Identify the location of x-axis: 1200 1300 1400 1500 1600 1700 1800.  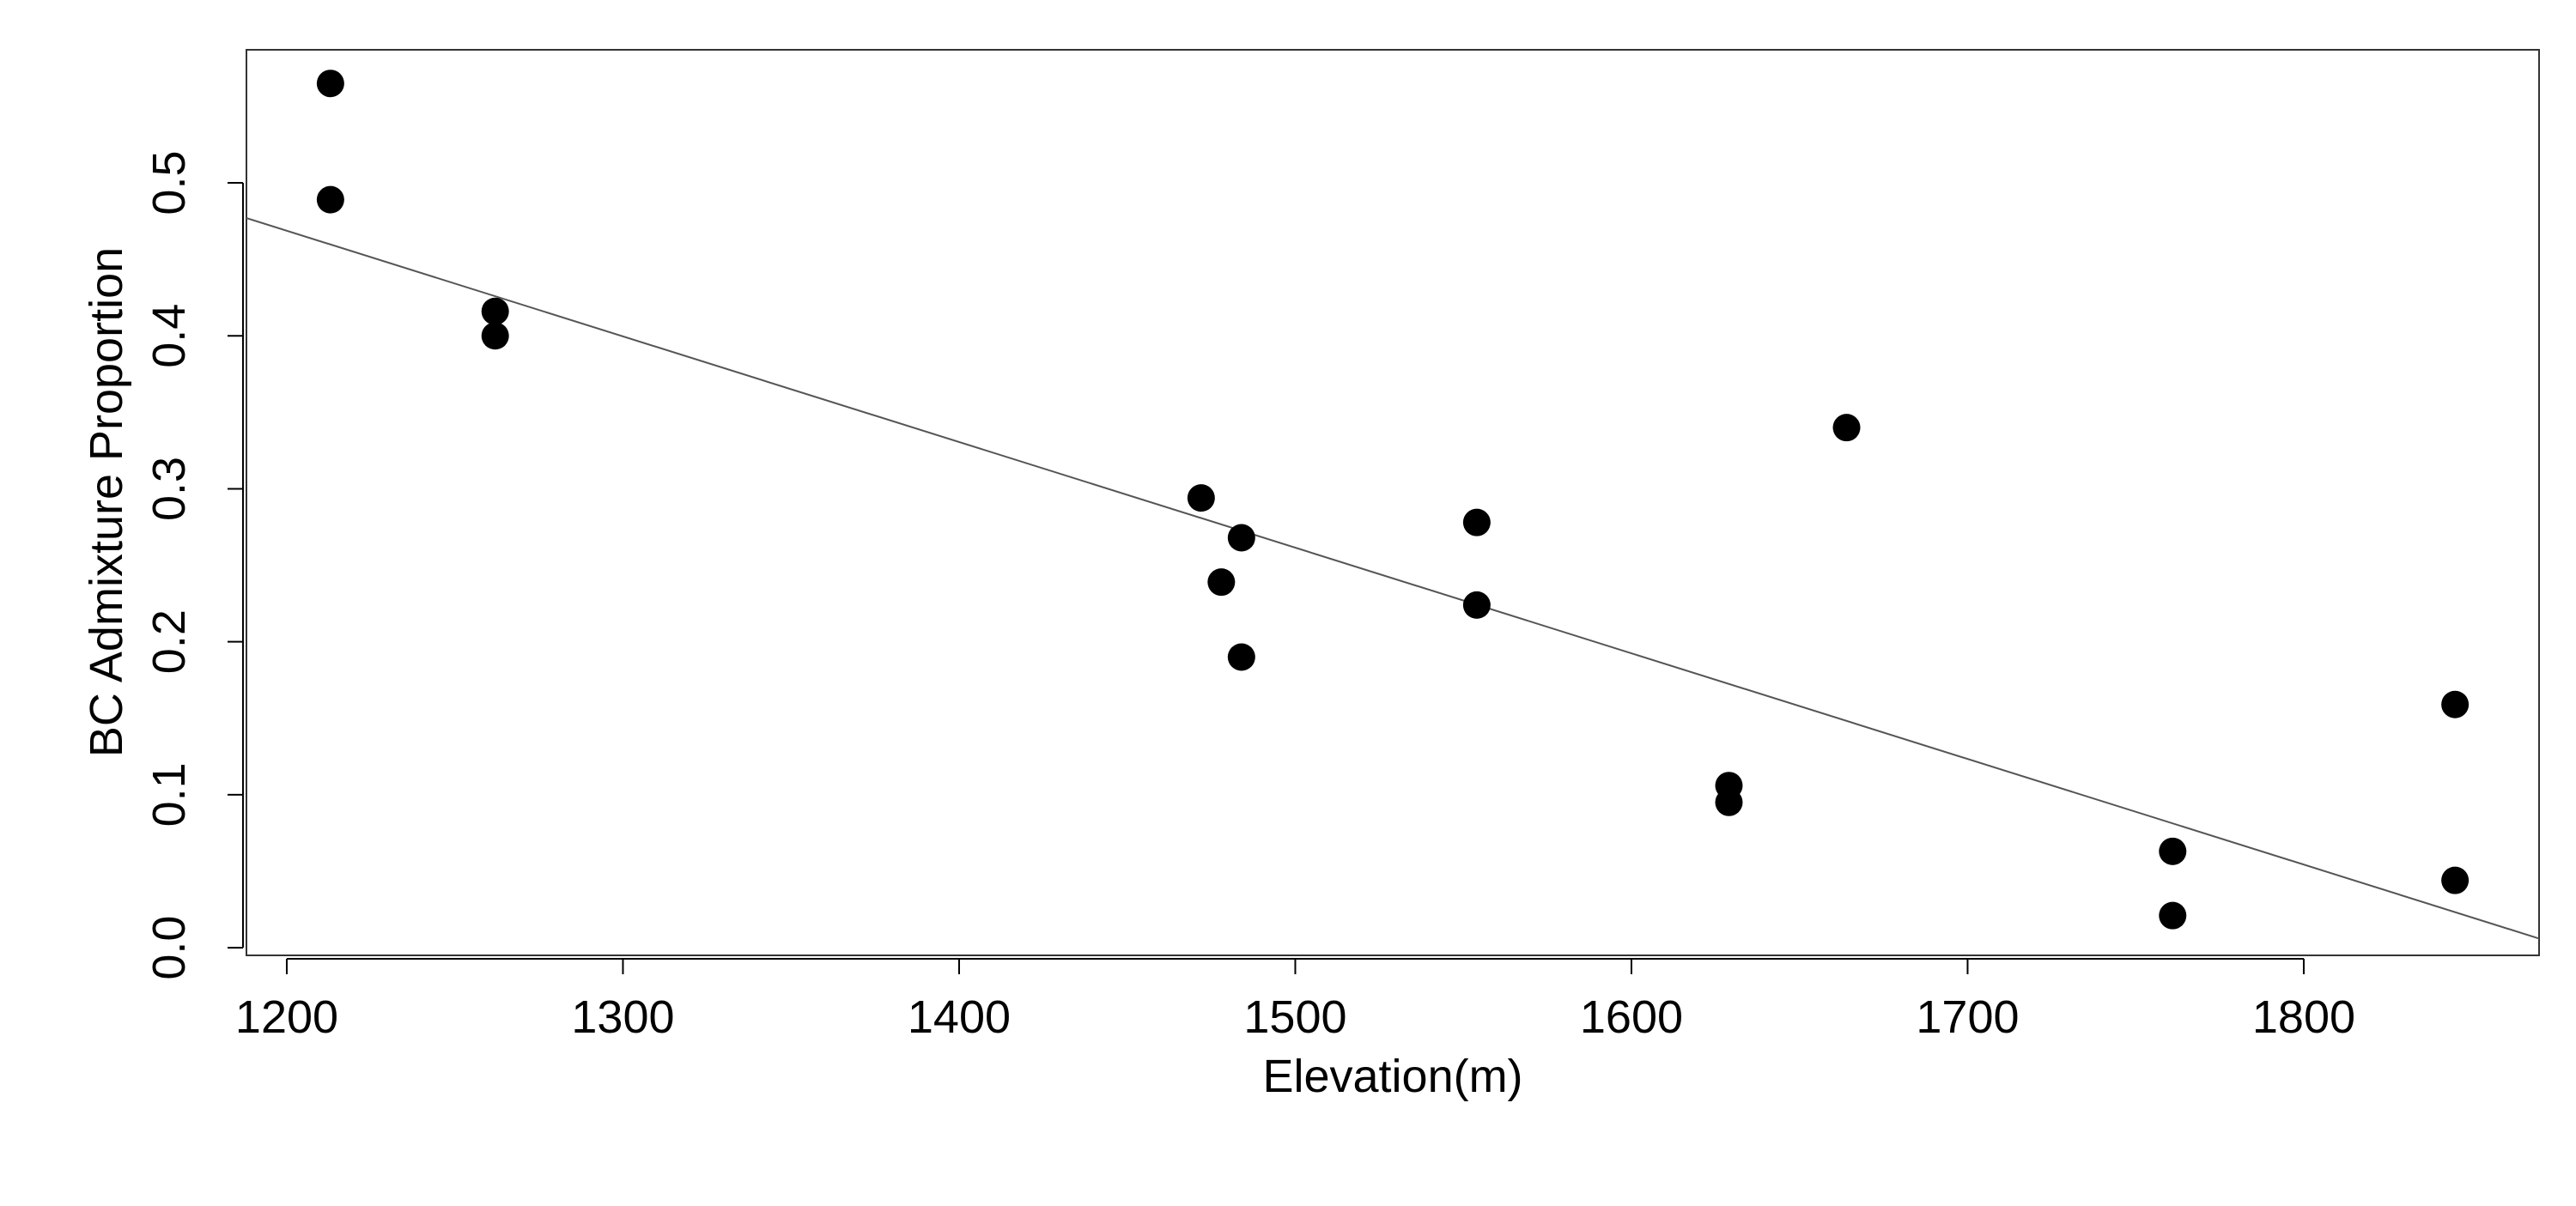
(1295, 1000).